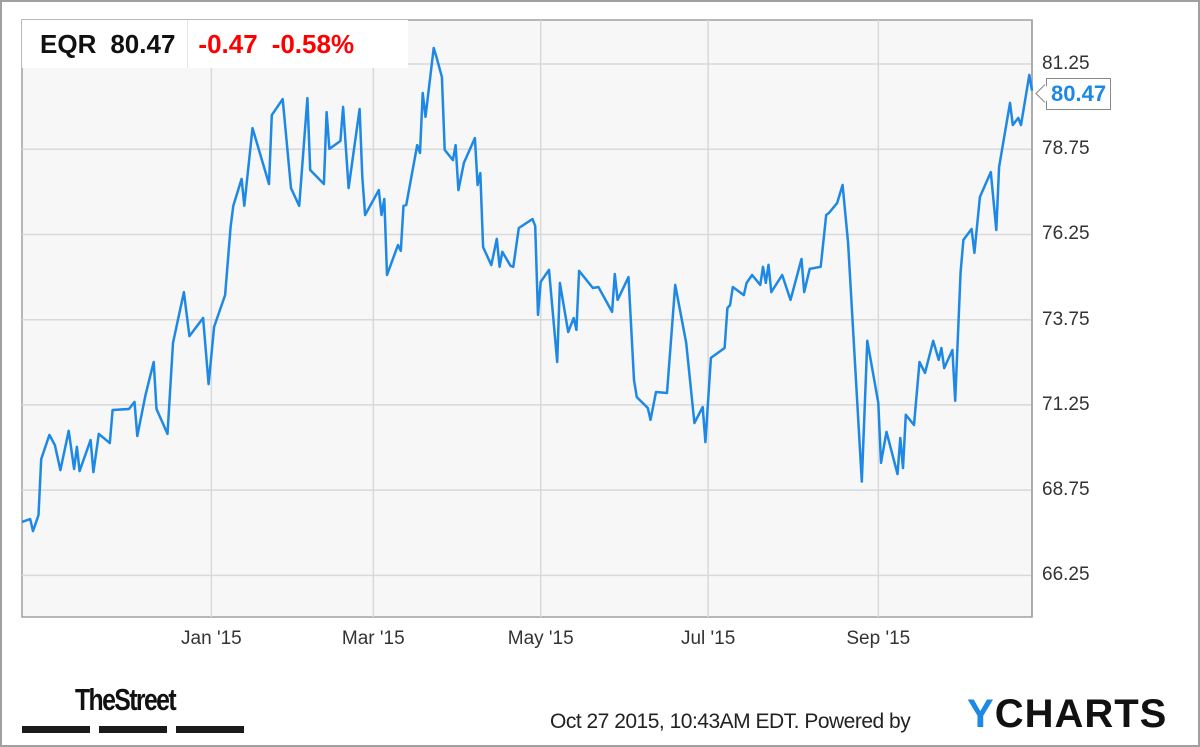  What do you see at coordinates (188, 44) in the screenshot?
I see `header-divider` at bounding box center [188, 44].